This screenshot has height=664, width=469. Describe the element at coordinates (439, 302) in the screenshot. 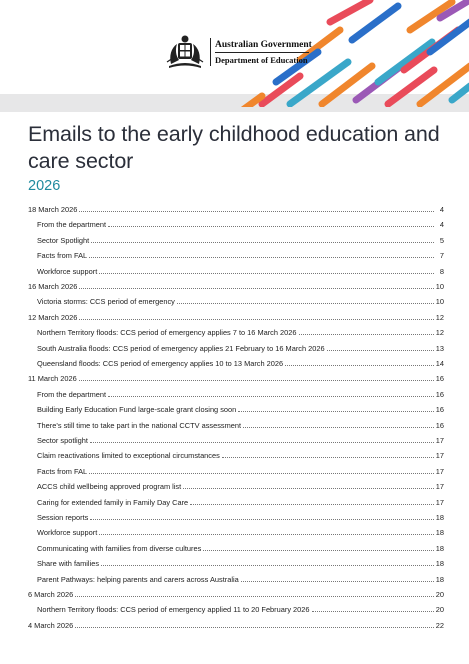

I see `toc-page-number: 10` at that location.